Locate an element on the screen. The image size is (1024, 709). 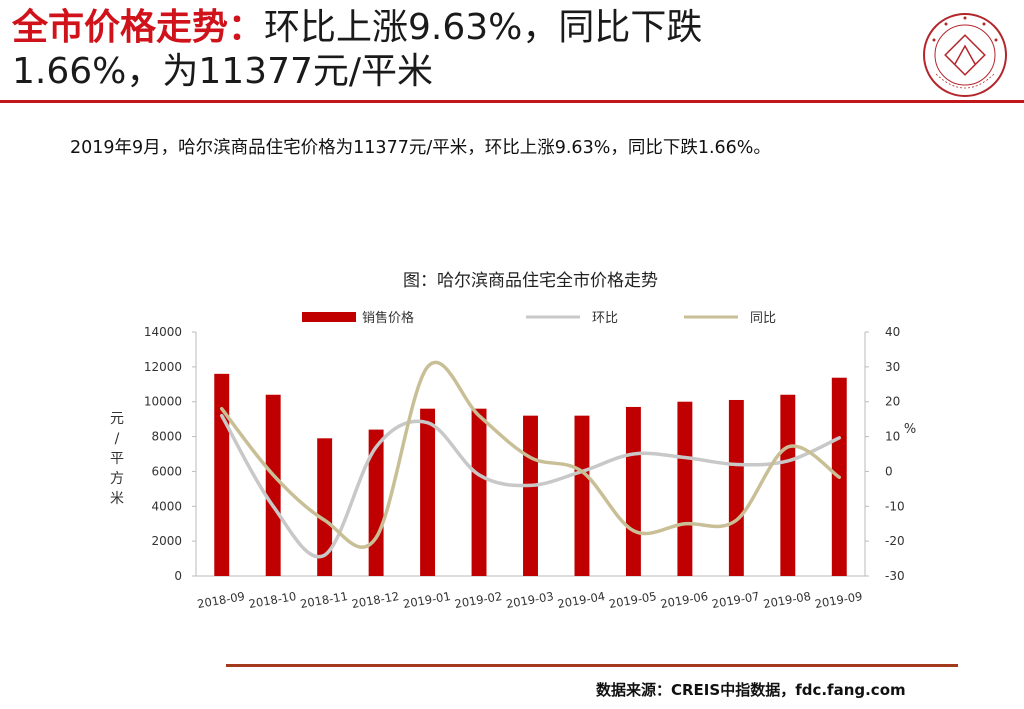
series-line-mom is located at coordinates (530, 486).